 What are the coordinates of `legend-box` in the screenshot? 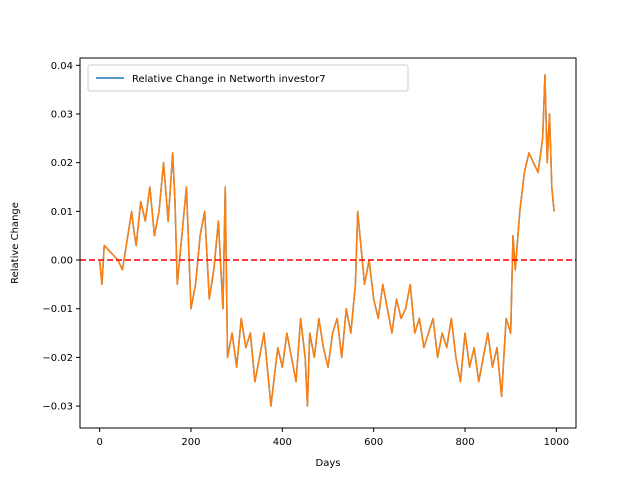 It's located at (248, 78).